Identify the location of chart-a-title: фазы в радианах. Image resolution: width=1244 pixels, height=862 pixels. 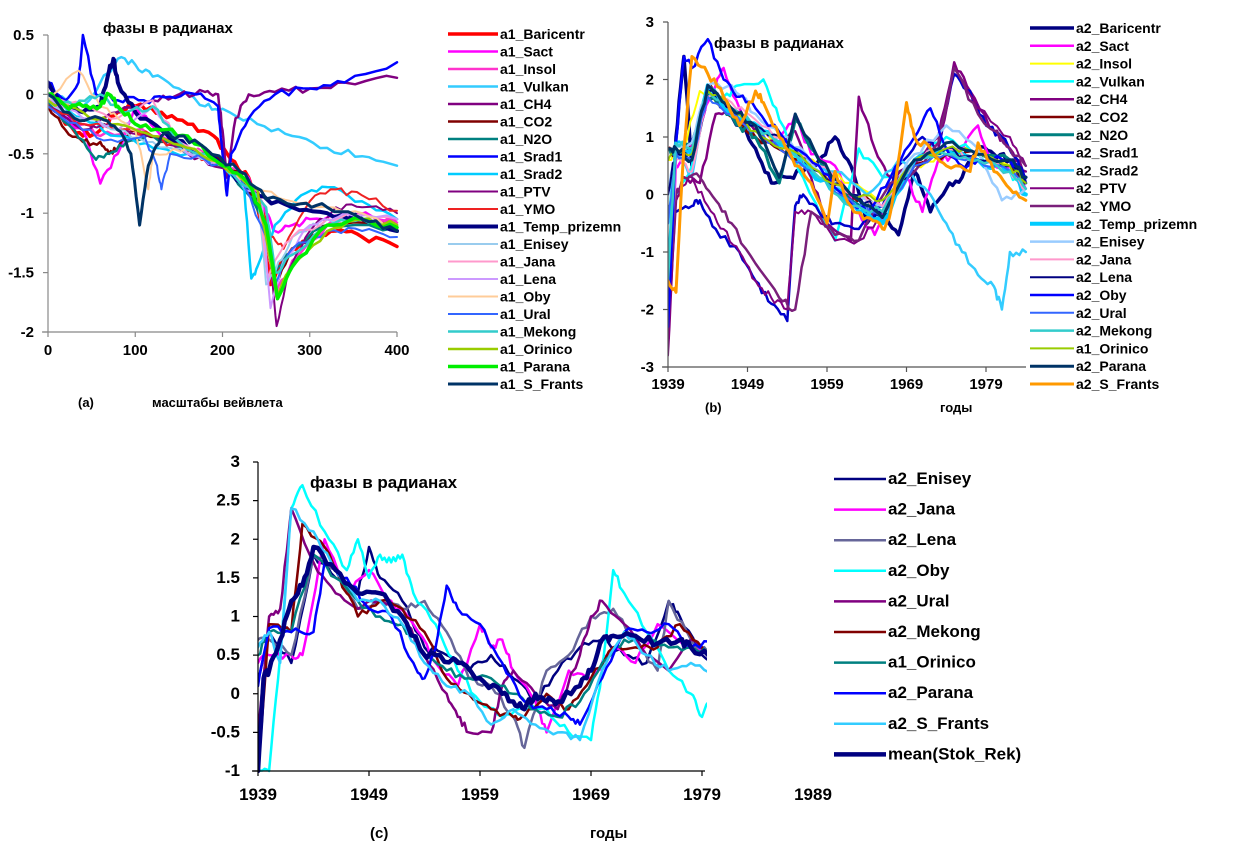
(168, 28).